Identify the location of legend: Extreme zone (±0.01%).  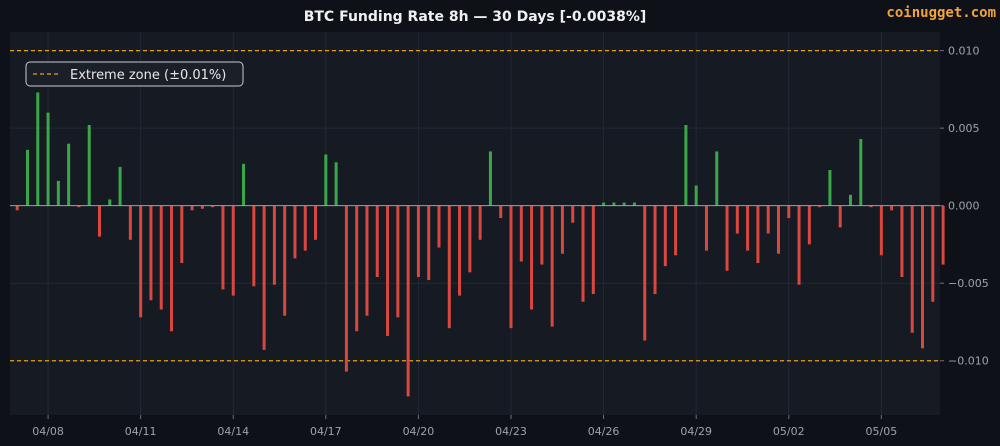
(134, 74).